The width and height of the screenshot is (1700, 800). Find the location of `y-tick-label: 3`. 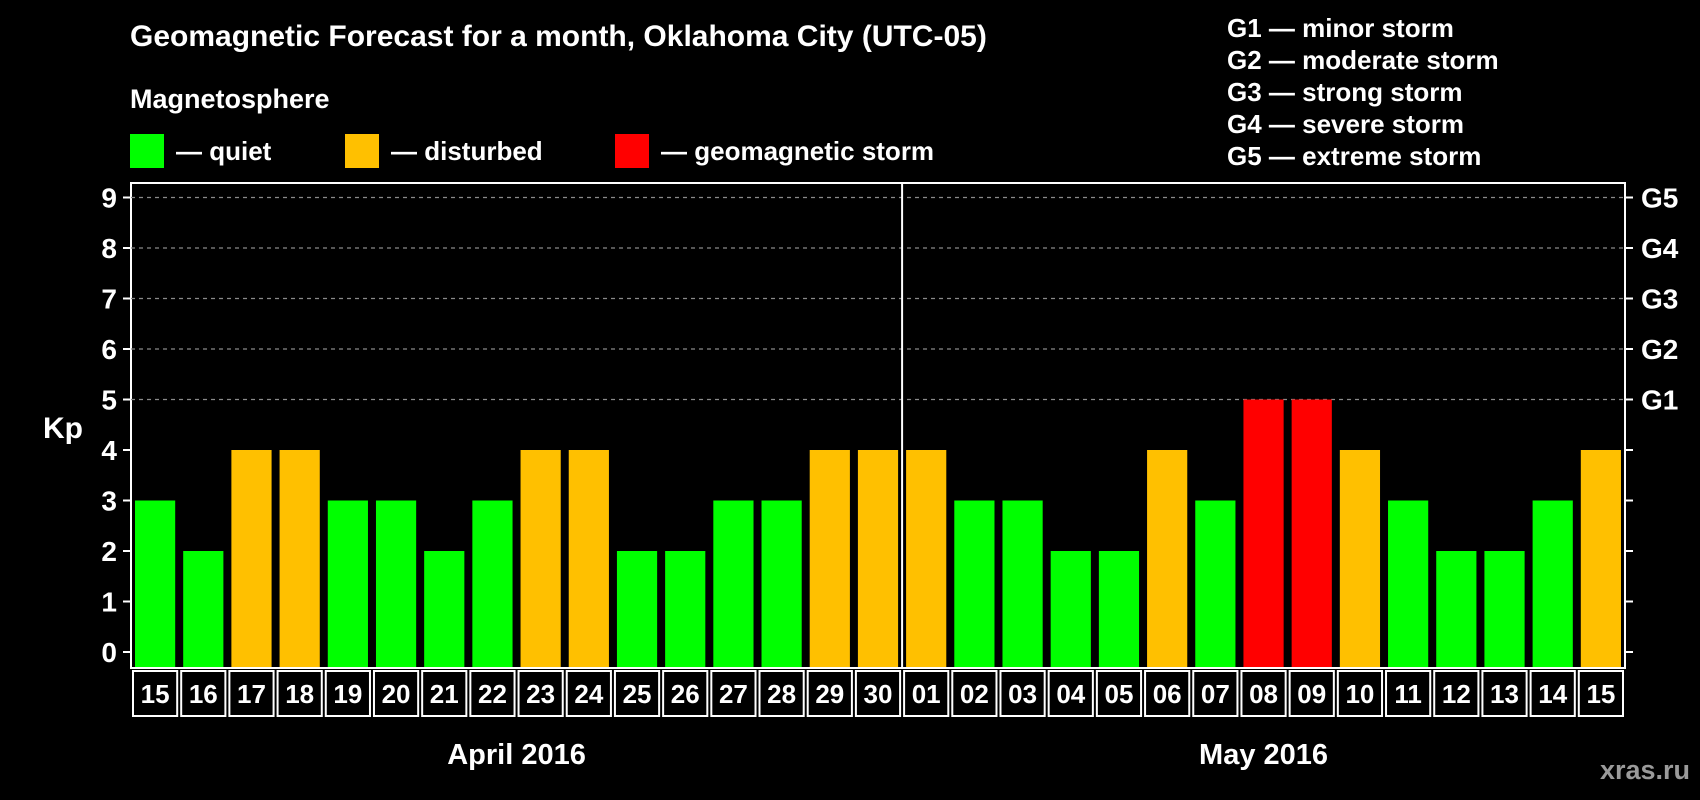

y-tick-label: 3 is located at coordinates (109, 501).